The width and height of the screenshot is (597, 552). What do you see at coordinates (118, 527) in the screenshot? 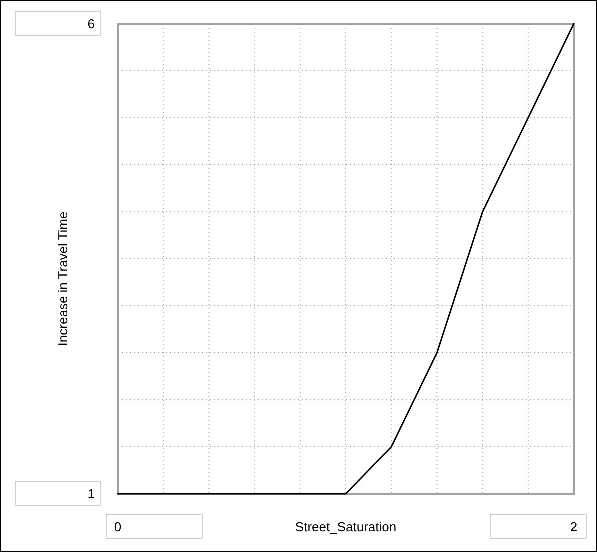
I see `x-tick-label: 0` at bounding box center [118, 527].